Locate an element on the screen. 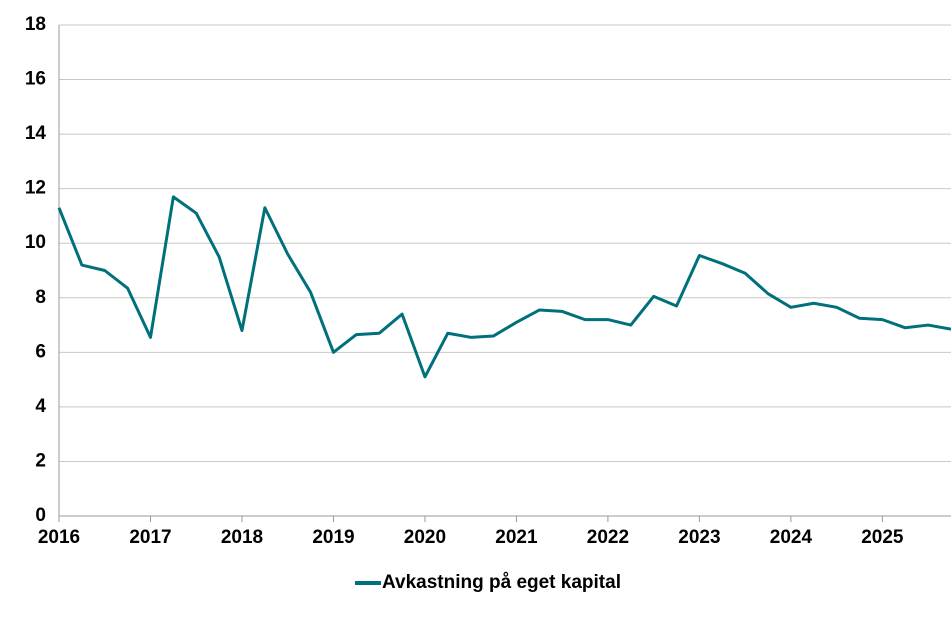  x-tick-label: 2019 is located at coordinates (333, 537).